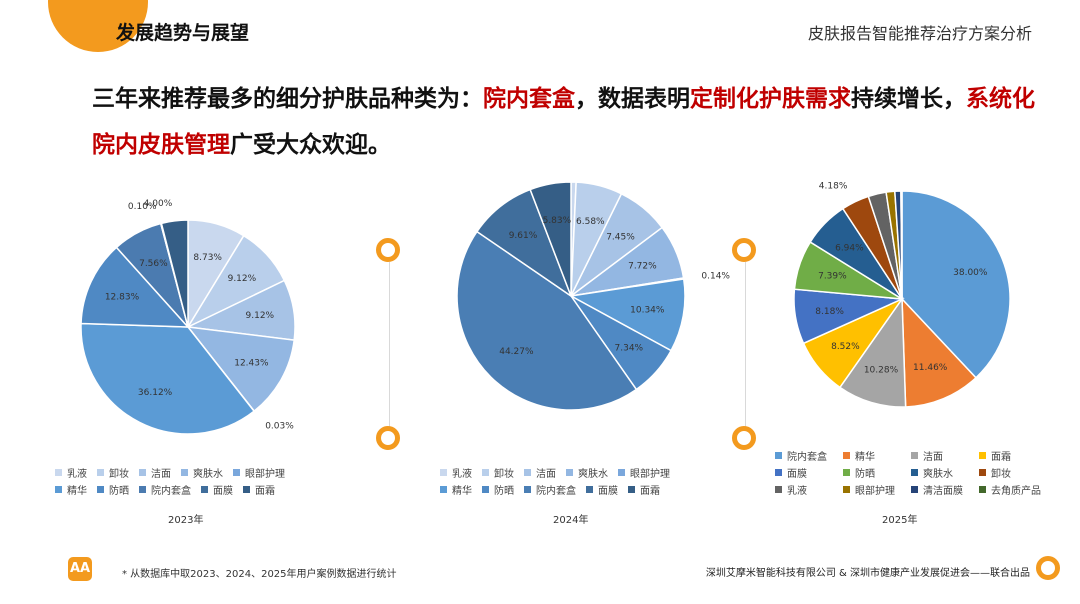 The height and width of the screenshot is (604, 1080). Describe the element at coordinates (142, 207) in the screenshot. I see `data-label: 0.10%` at that location.